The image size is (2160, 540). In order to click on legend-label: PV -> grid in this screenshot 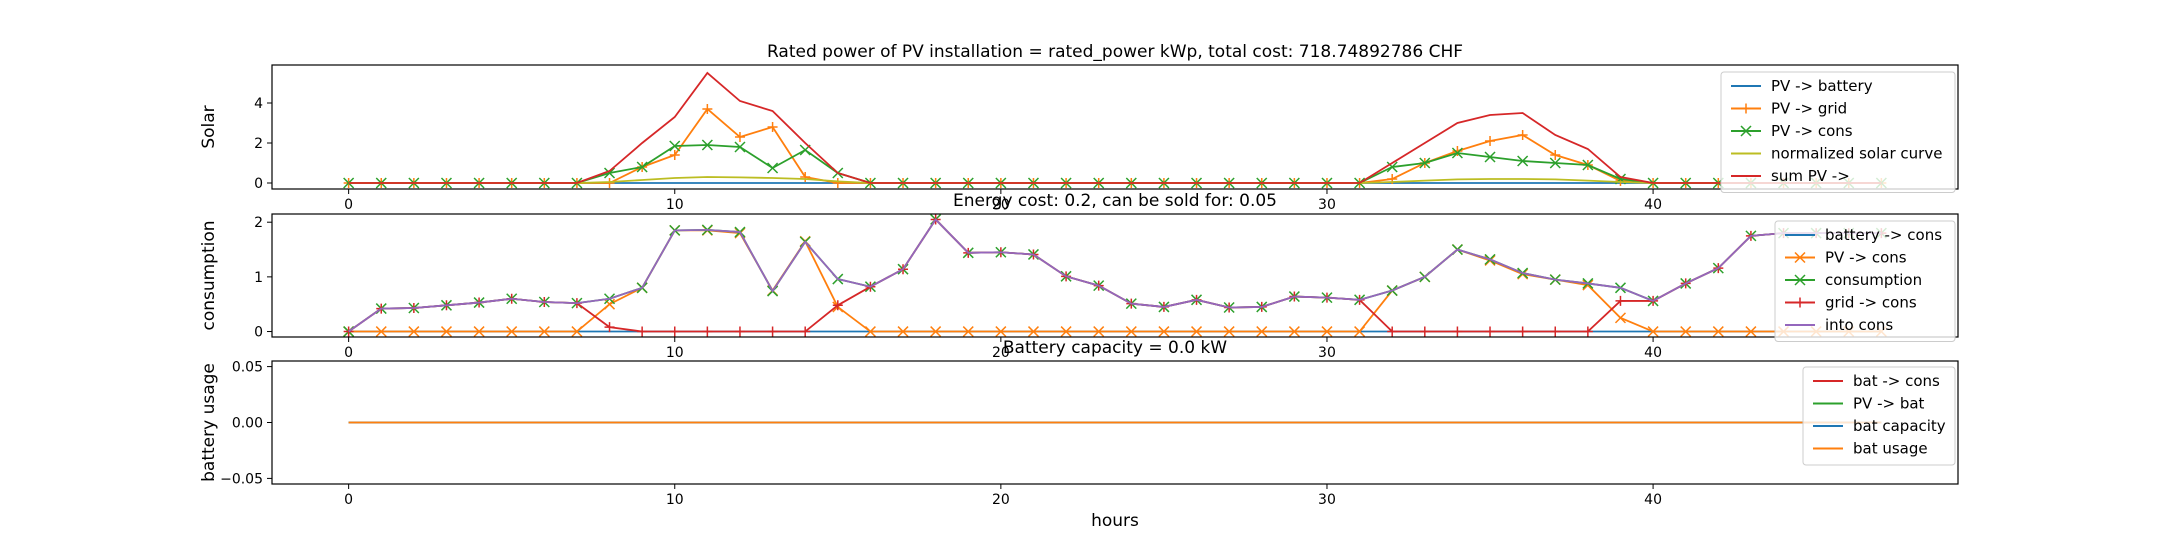, I will do `click(1809, 109)`.